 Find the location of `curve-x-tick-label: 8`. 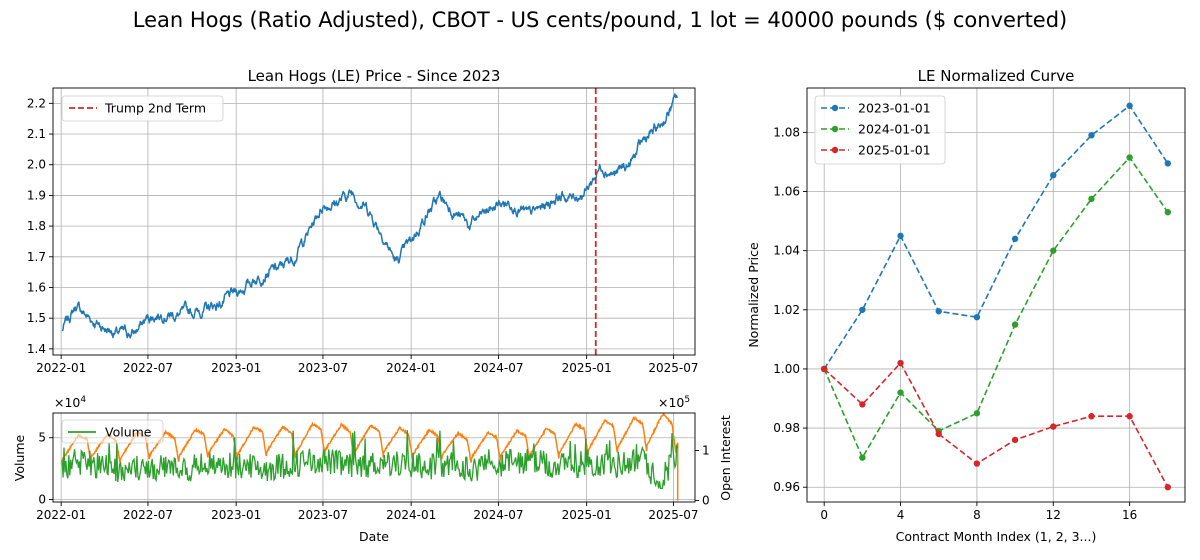

curve-x-tick-label: 8 is located at coordinates (977, 515).